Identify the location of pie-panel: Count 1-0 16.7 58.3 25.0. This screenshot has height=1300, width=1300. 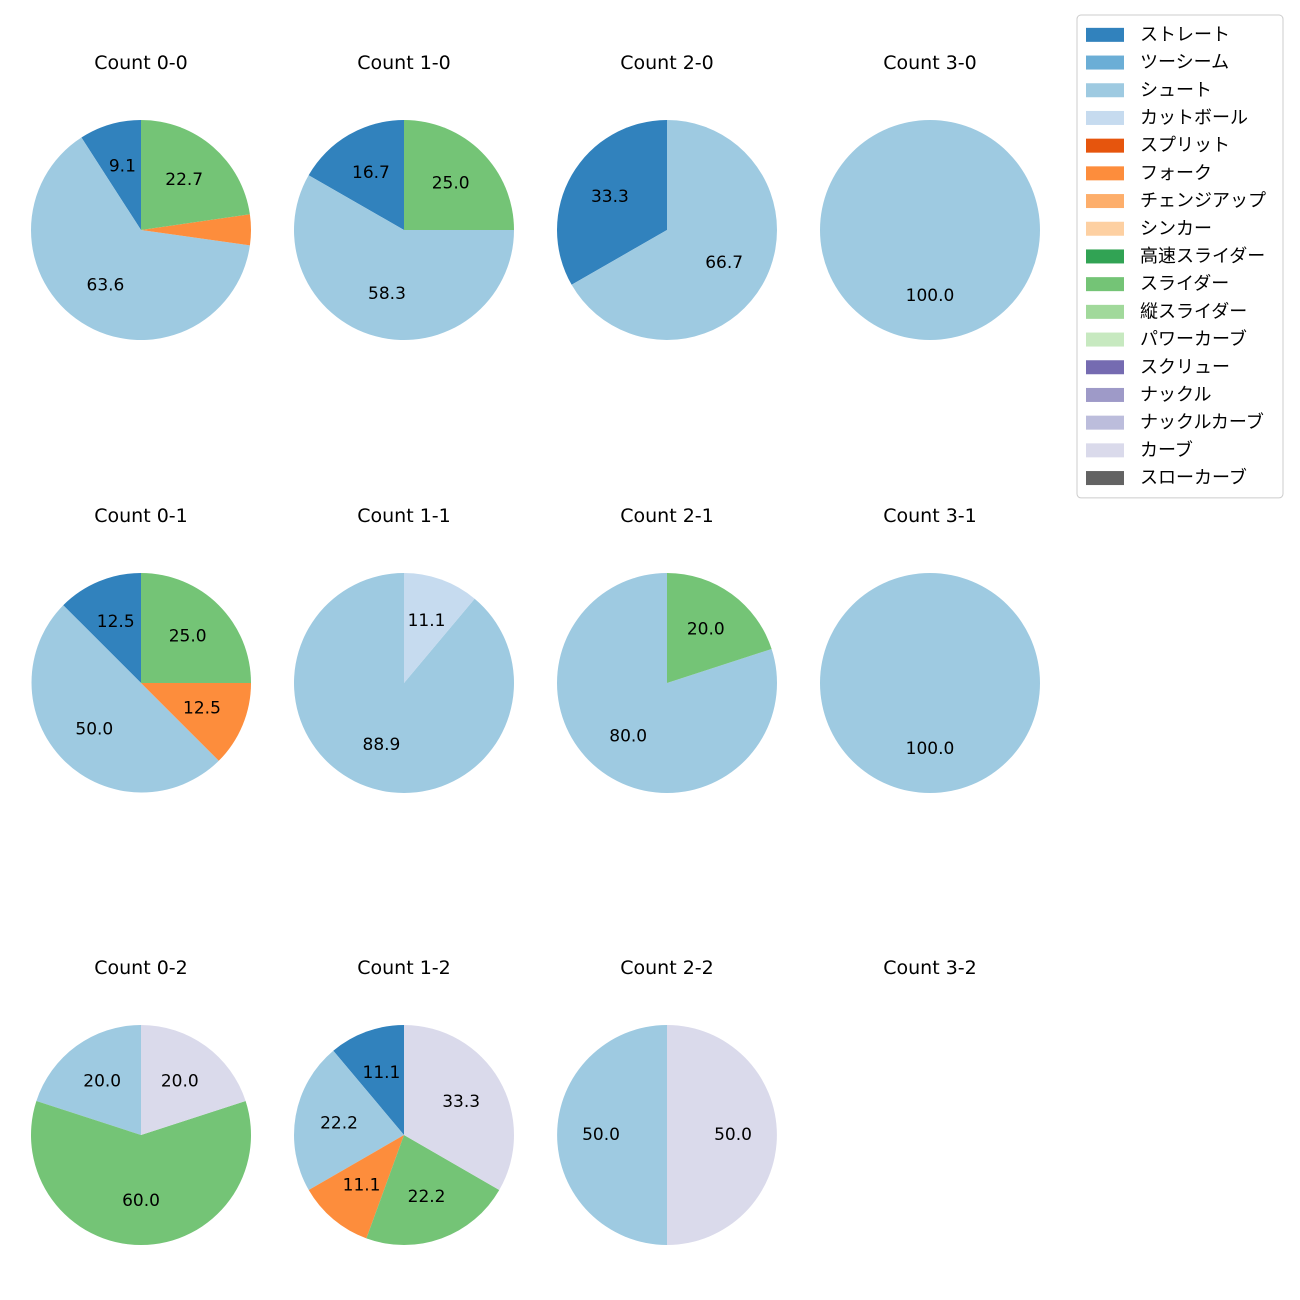
(404, 196).